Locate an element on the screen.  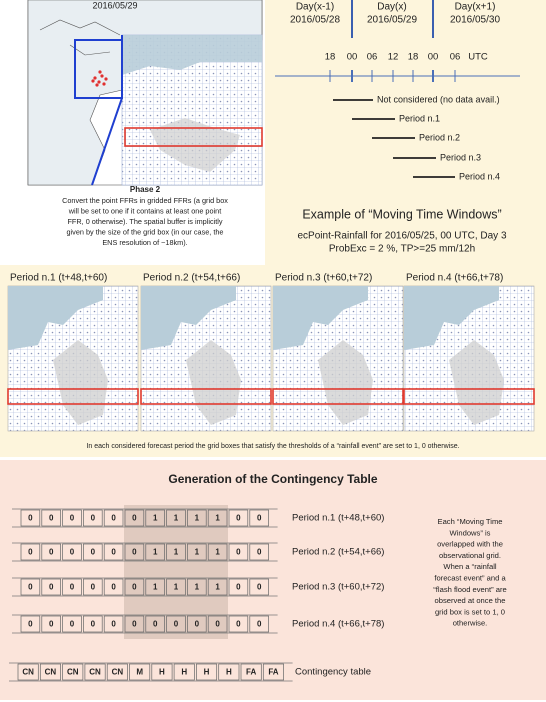
note-line: When a “rainfall is located at coordinates (469, 566).